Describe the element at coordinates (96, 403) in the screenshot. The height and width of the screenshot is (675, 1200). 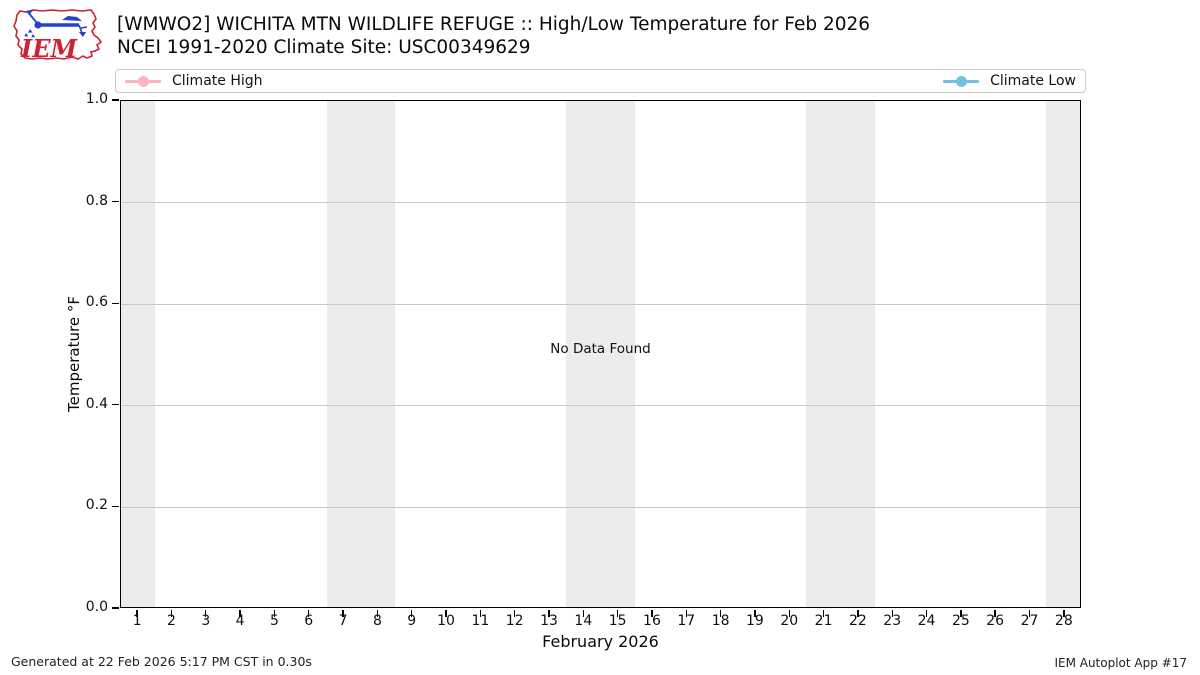
I see `y-axis-tick-label: 0.4` at that location.